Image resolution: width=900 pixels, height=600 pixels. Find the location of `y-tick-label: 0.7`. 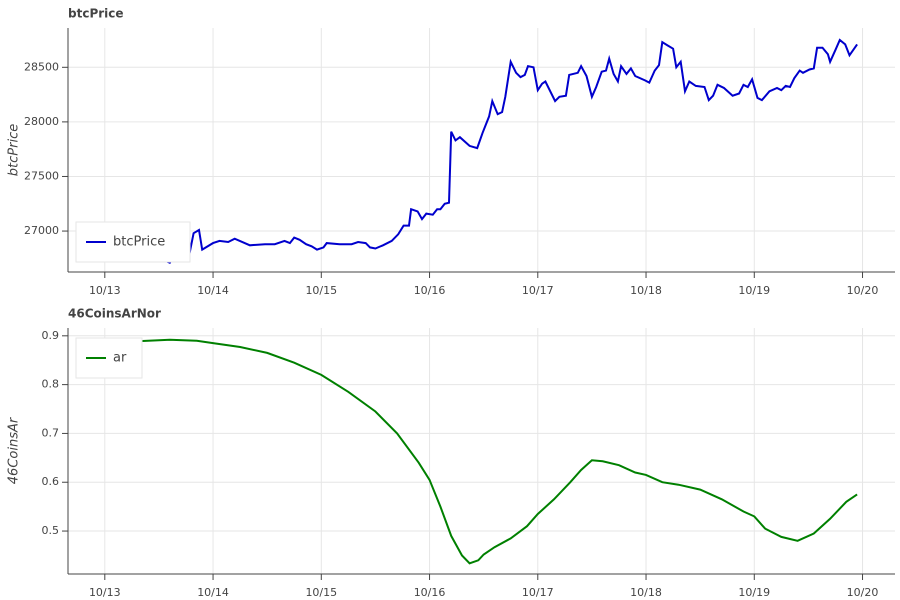

y-tick-label: 0.7 is located at coordinates (51, 432).